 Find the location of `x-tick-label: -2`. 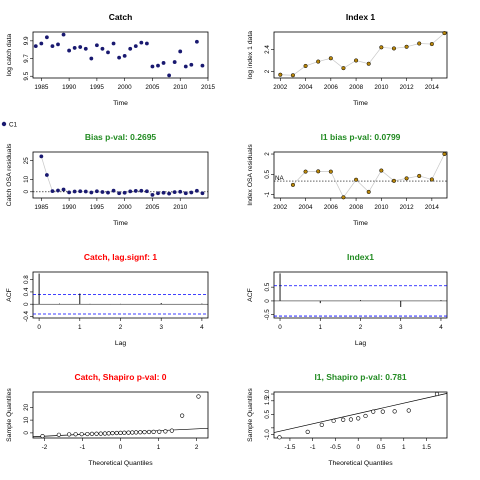

x-tick-label: -2 is located at coordinates (45, 447).